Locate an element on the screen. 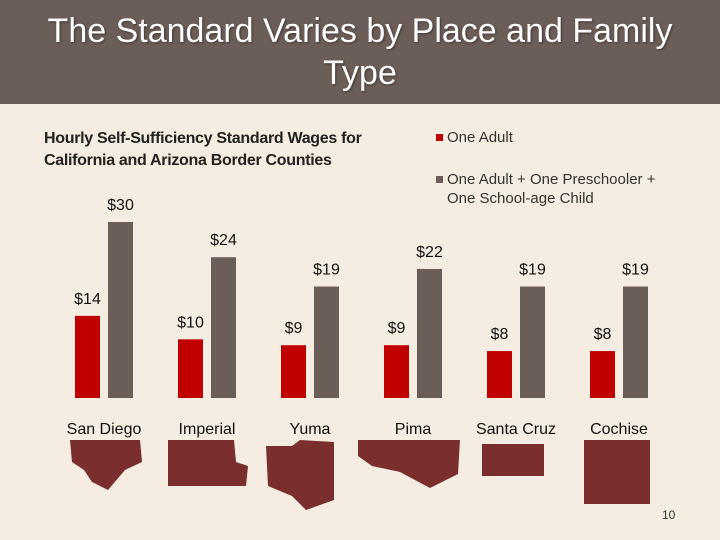 This screenshot has width=720, height=540. imperial-map-icon is located at coordinates (208, 463).